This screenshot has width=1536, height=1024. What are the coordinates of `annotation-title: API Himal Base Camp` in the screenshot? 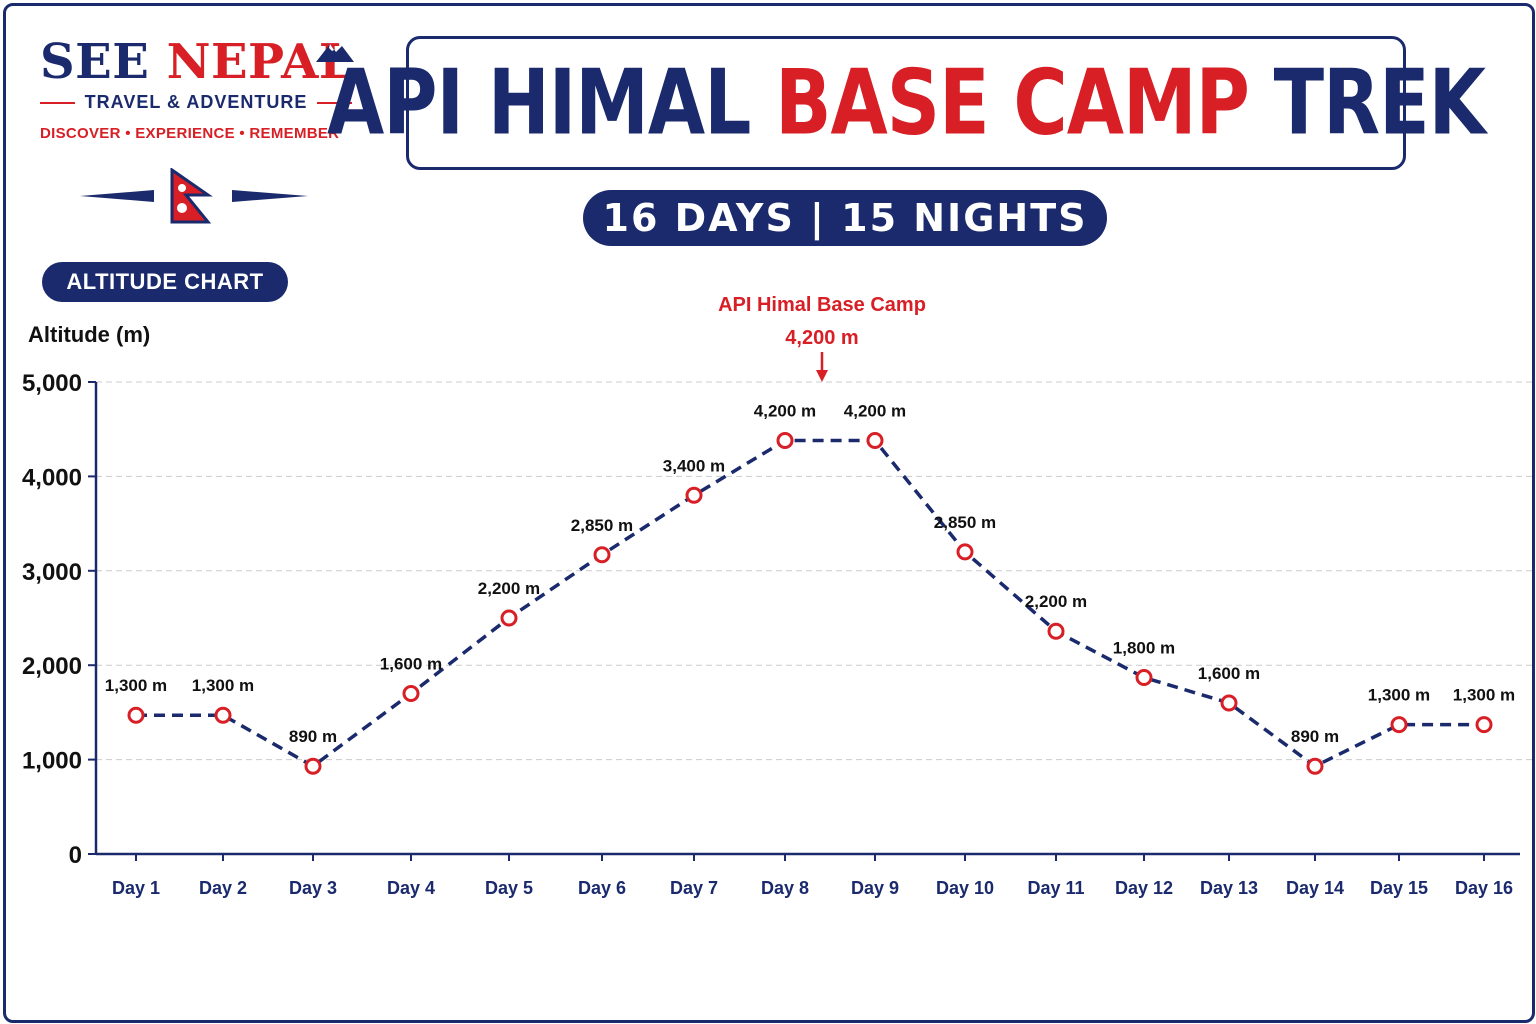 It's located at (822, 305).